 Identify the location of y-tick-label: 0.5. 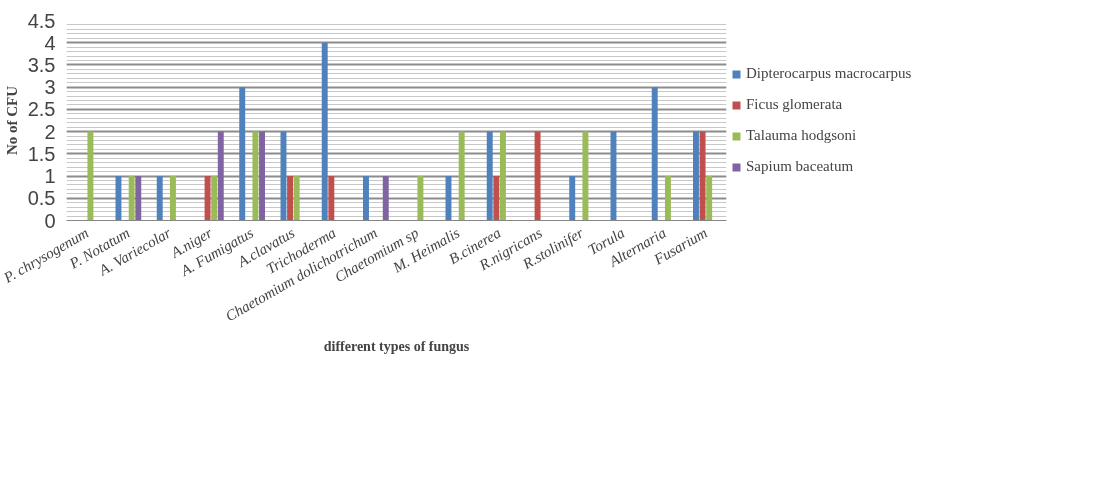
(41, 198).